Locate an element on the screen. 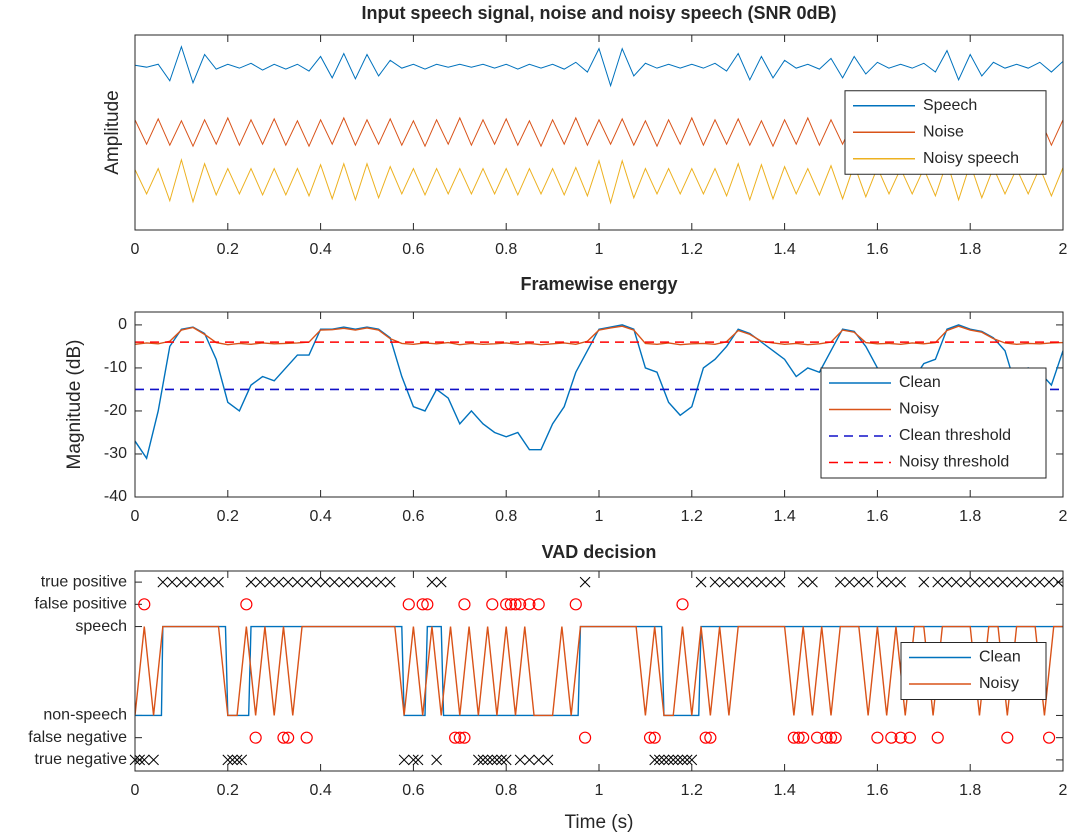  x-axis-label: Time (s) is located at coordinates (599, 822).